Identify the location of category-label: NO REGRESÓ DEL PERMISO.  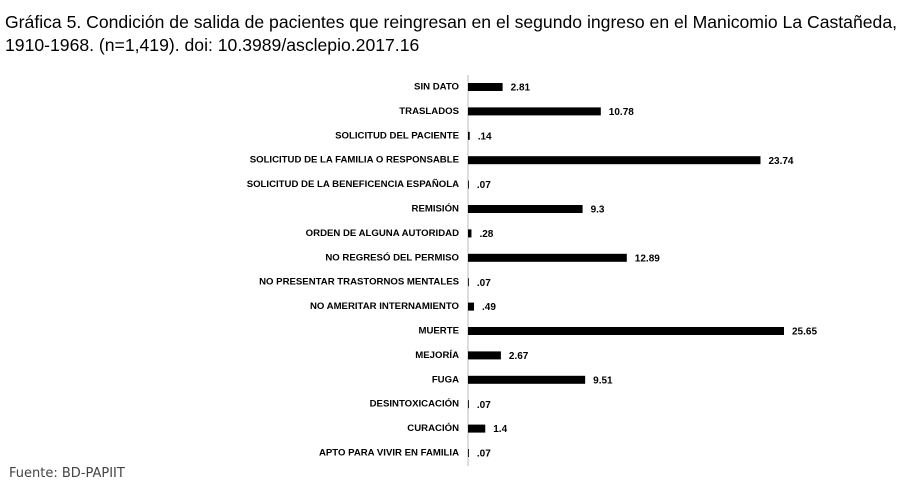
(392, 257).